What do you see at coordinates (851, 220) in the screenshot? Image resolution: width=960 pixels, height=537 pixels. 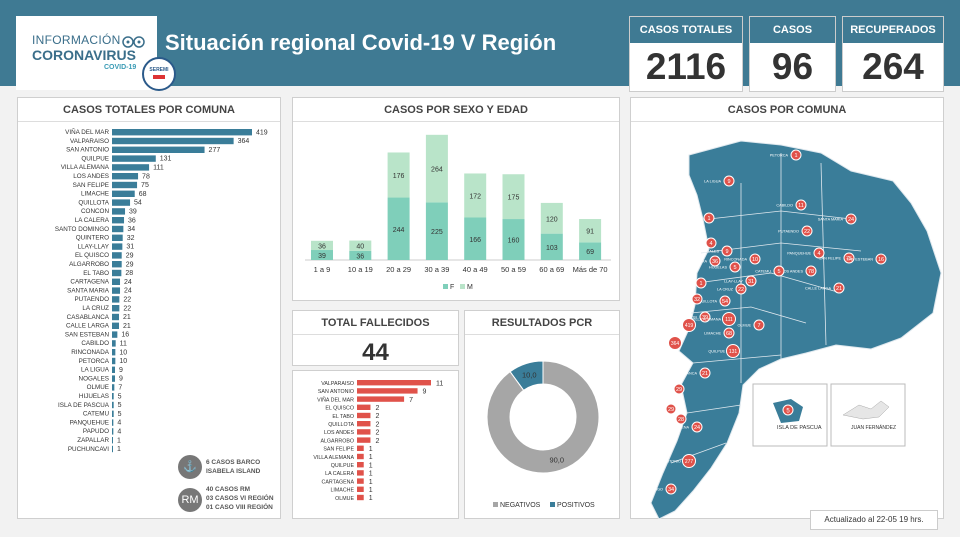 I see `map-marker-value: 24` at bounding box center [851, 220].